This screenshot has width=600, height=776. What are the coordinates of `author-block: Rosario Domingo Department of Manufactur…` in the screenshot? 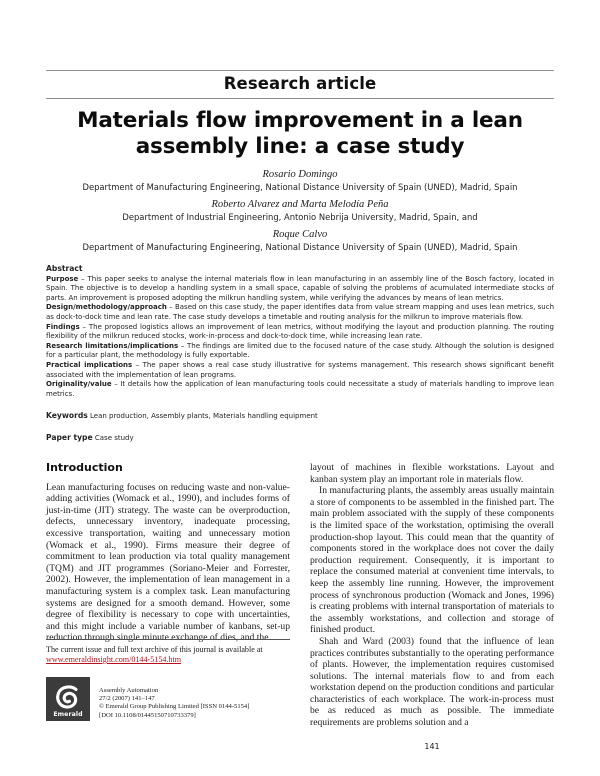 It's located at (300, 213).